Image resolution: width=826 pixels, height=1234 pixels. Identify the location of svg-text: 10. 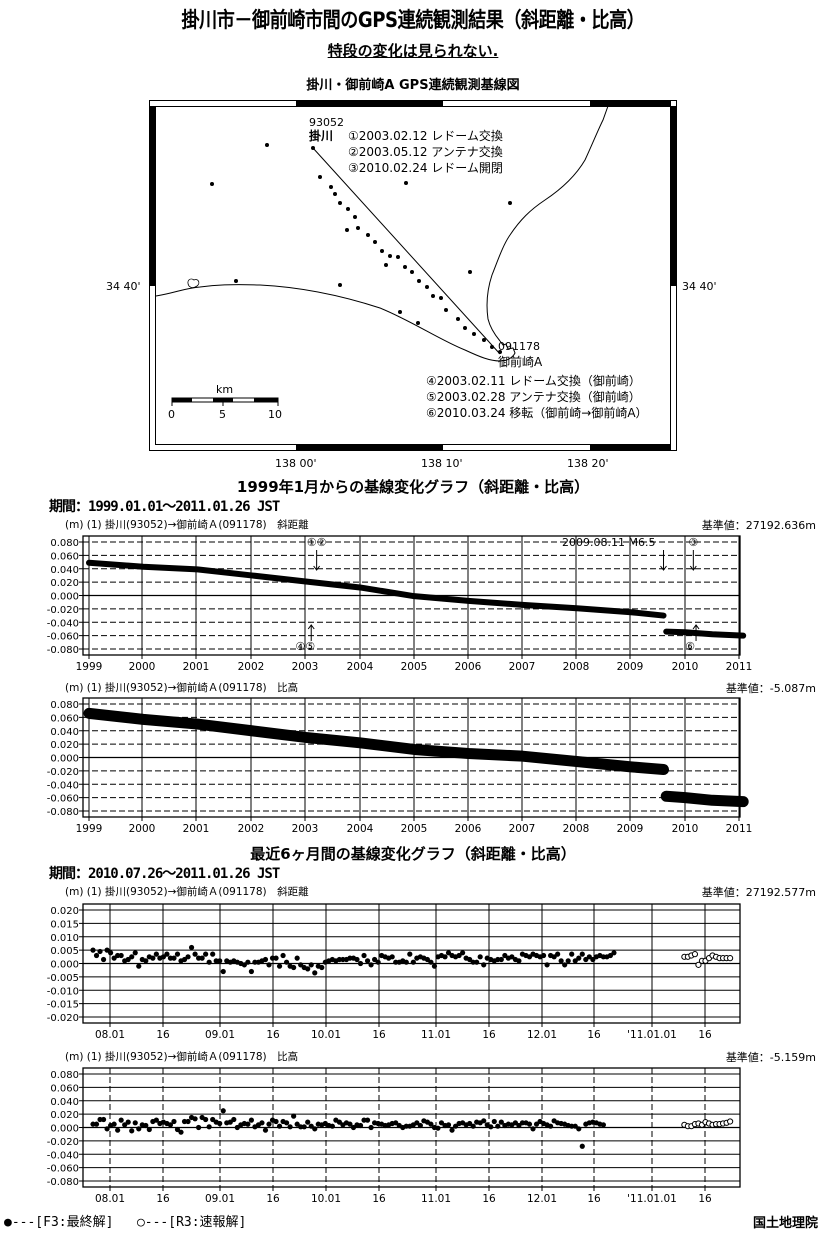
(275, 414).